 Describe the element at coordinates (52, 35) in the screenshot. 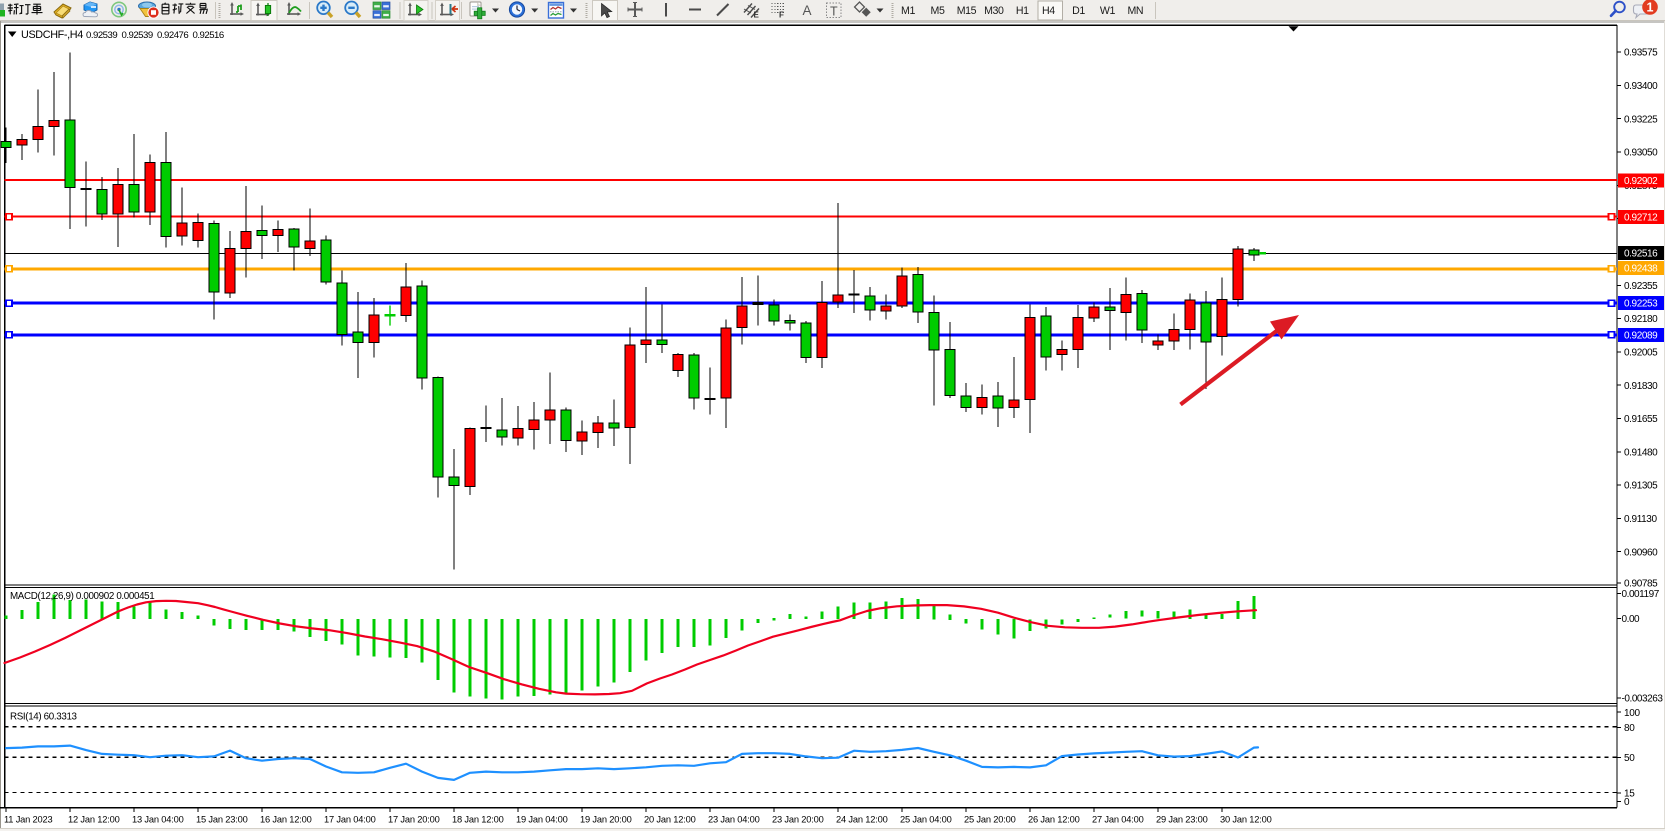

I see `svg-text: USDCHF-,H4` at that location.